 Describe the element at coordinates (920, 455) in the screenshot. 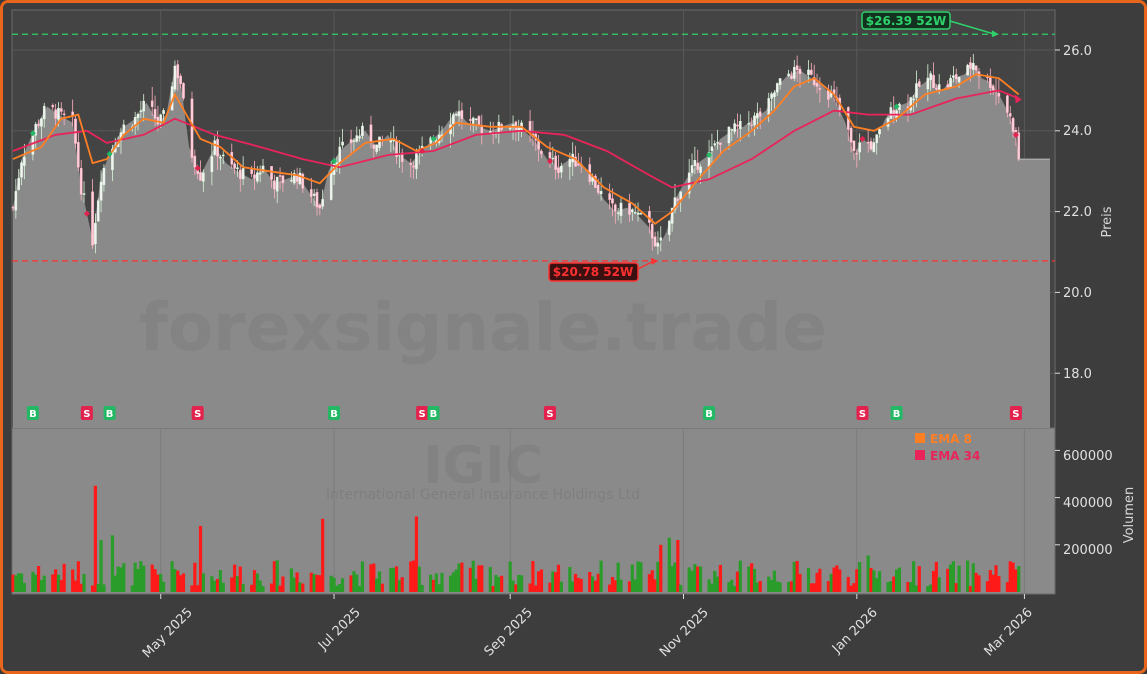

I see `legend-ema34-swatch` at that location.